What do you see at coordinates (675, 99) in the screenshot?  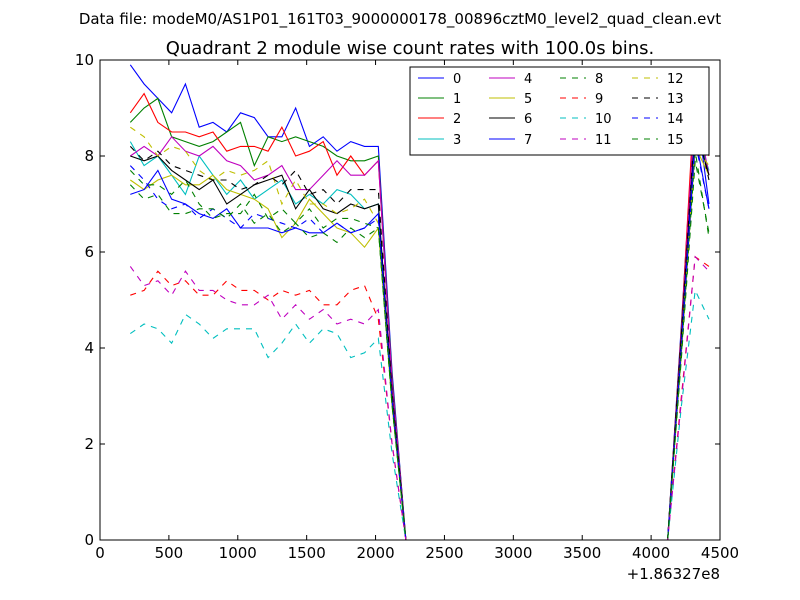 I see `legend-label-13: 13` at bounding box center [675, 99].